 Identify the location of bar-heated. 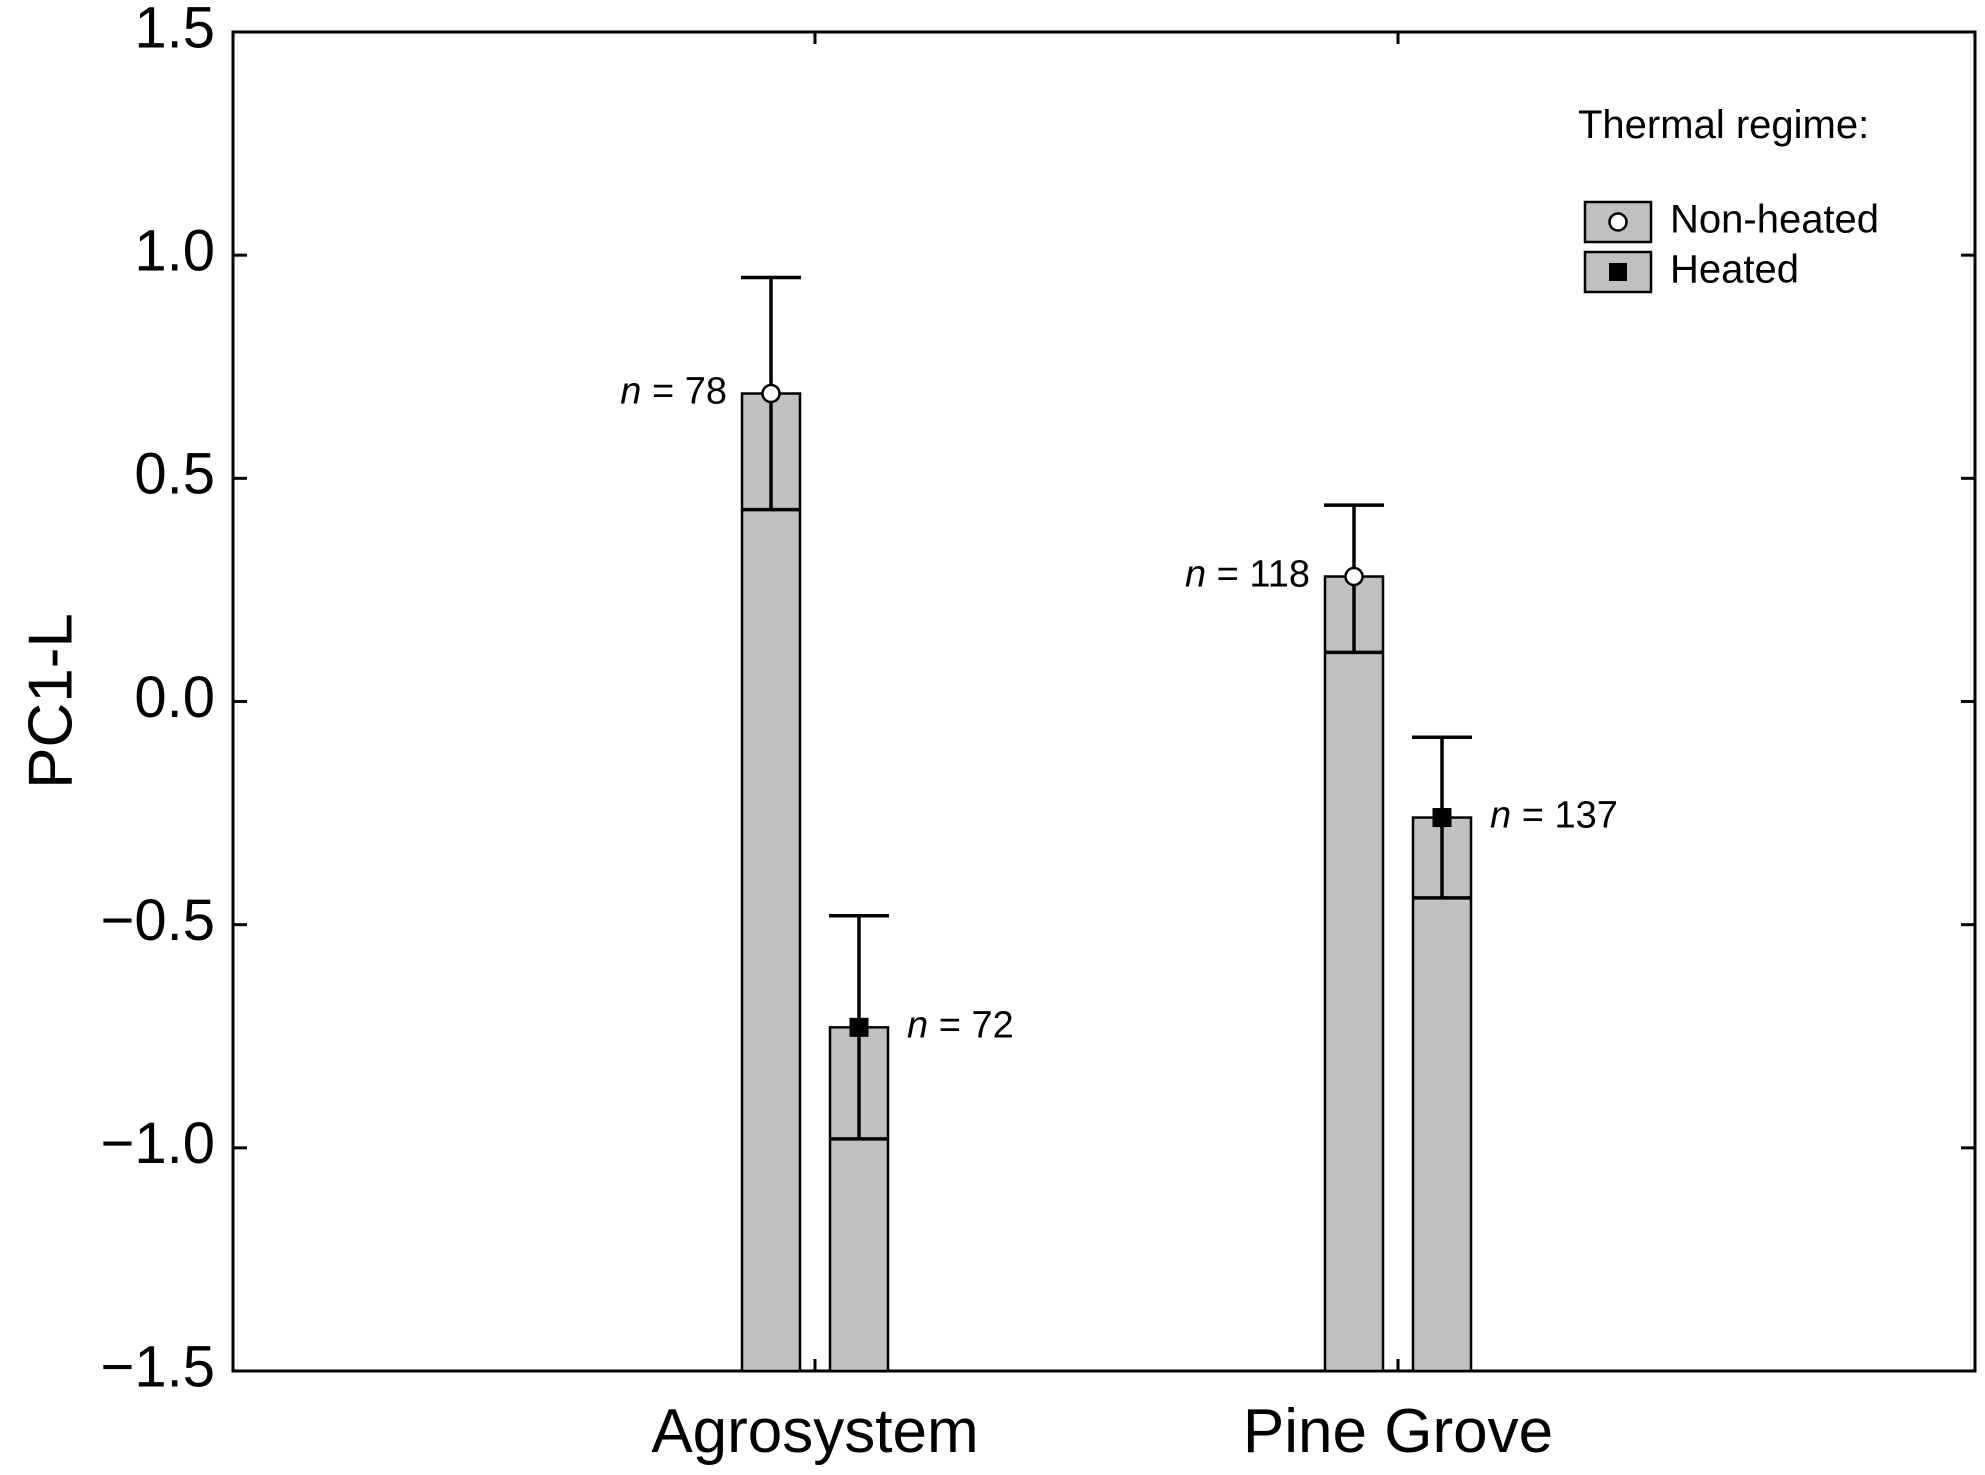
(1442, 1094).